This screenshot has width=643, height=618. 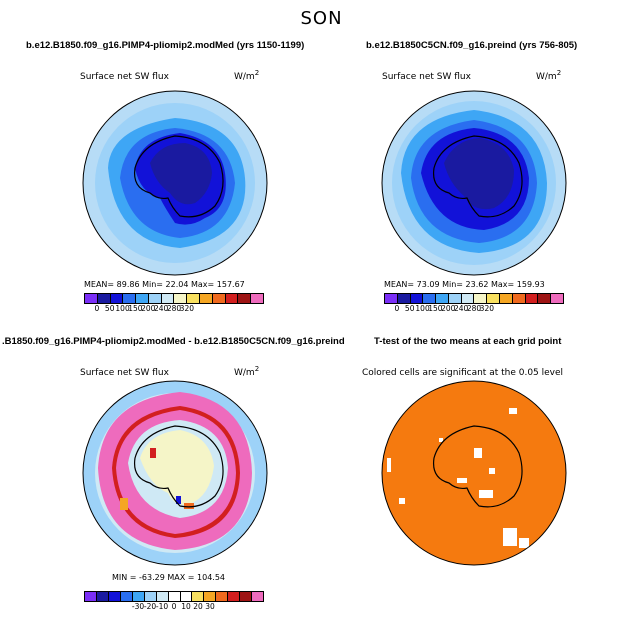 I want to click on panel-2-units: W/m2, so click(x=549, y=75).